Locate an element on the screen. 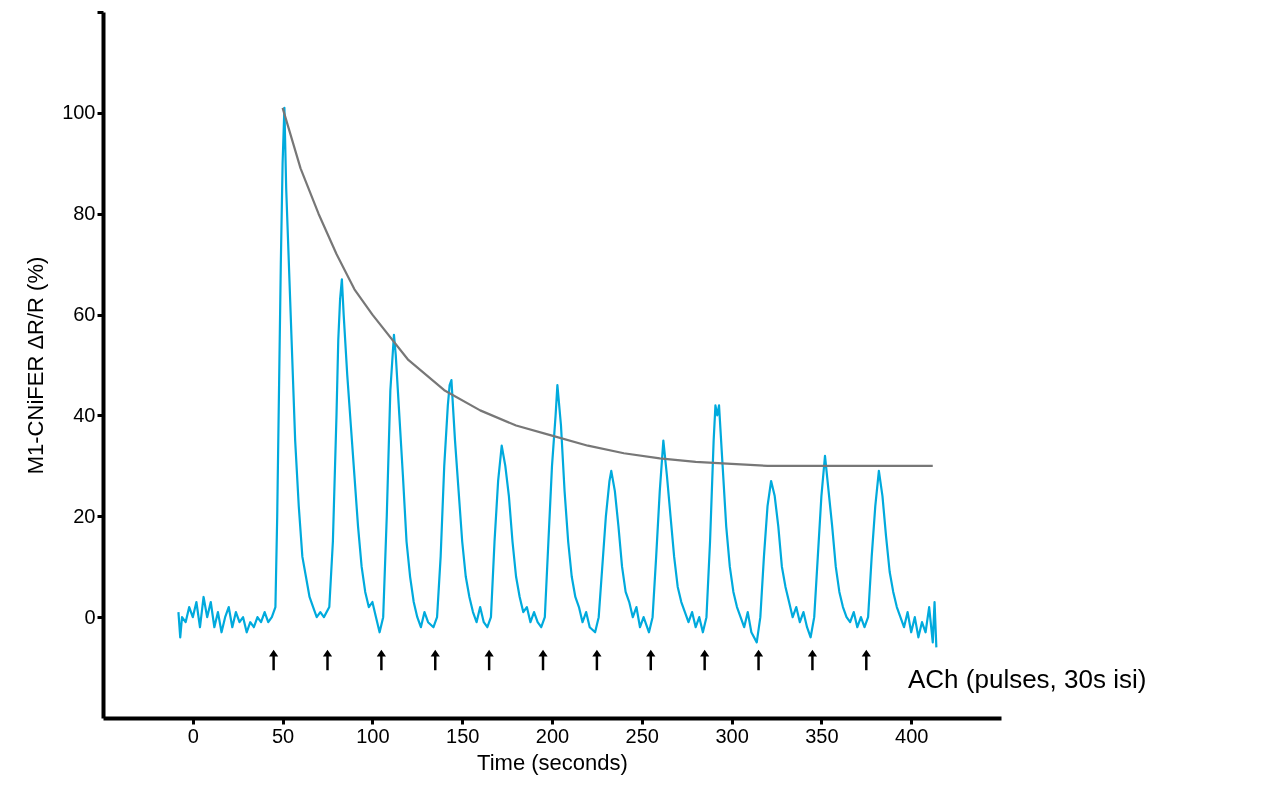 The width and height of the screenshot is (1268, 806). x-tick-label: 350 is located at coordinates (822, 735).